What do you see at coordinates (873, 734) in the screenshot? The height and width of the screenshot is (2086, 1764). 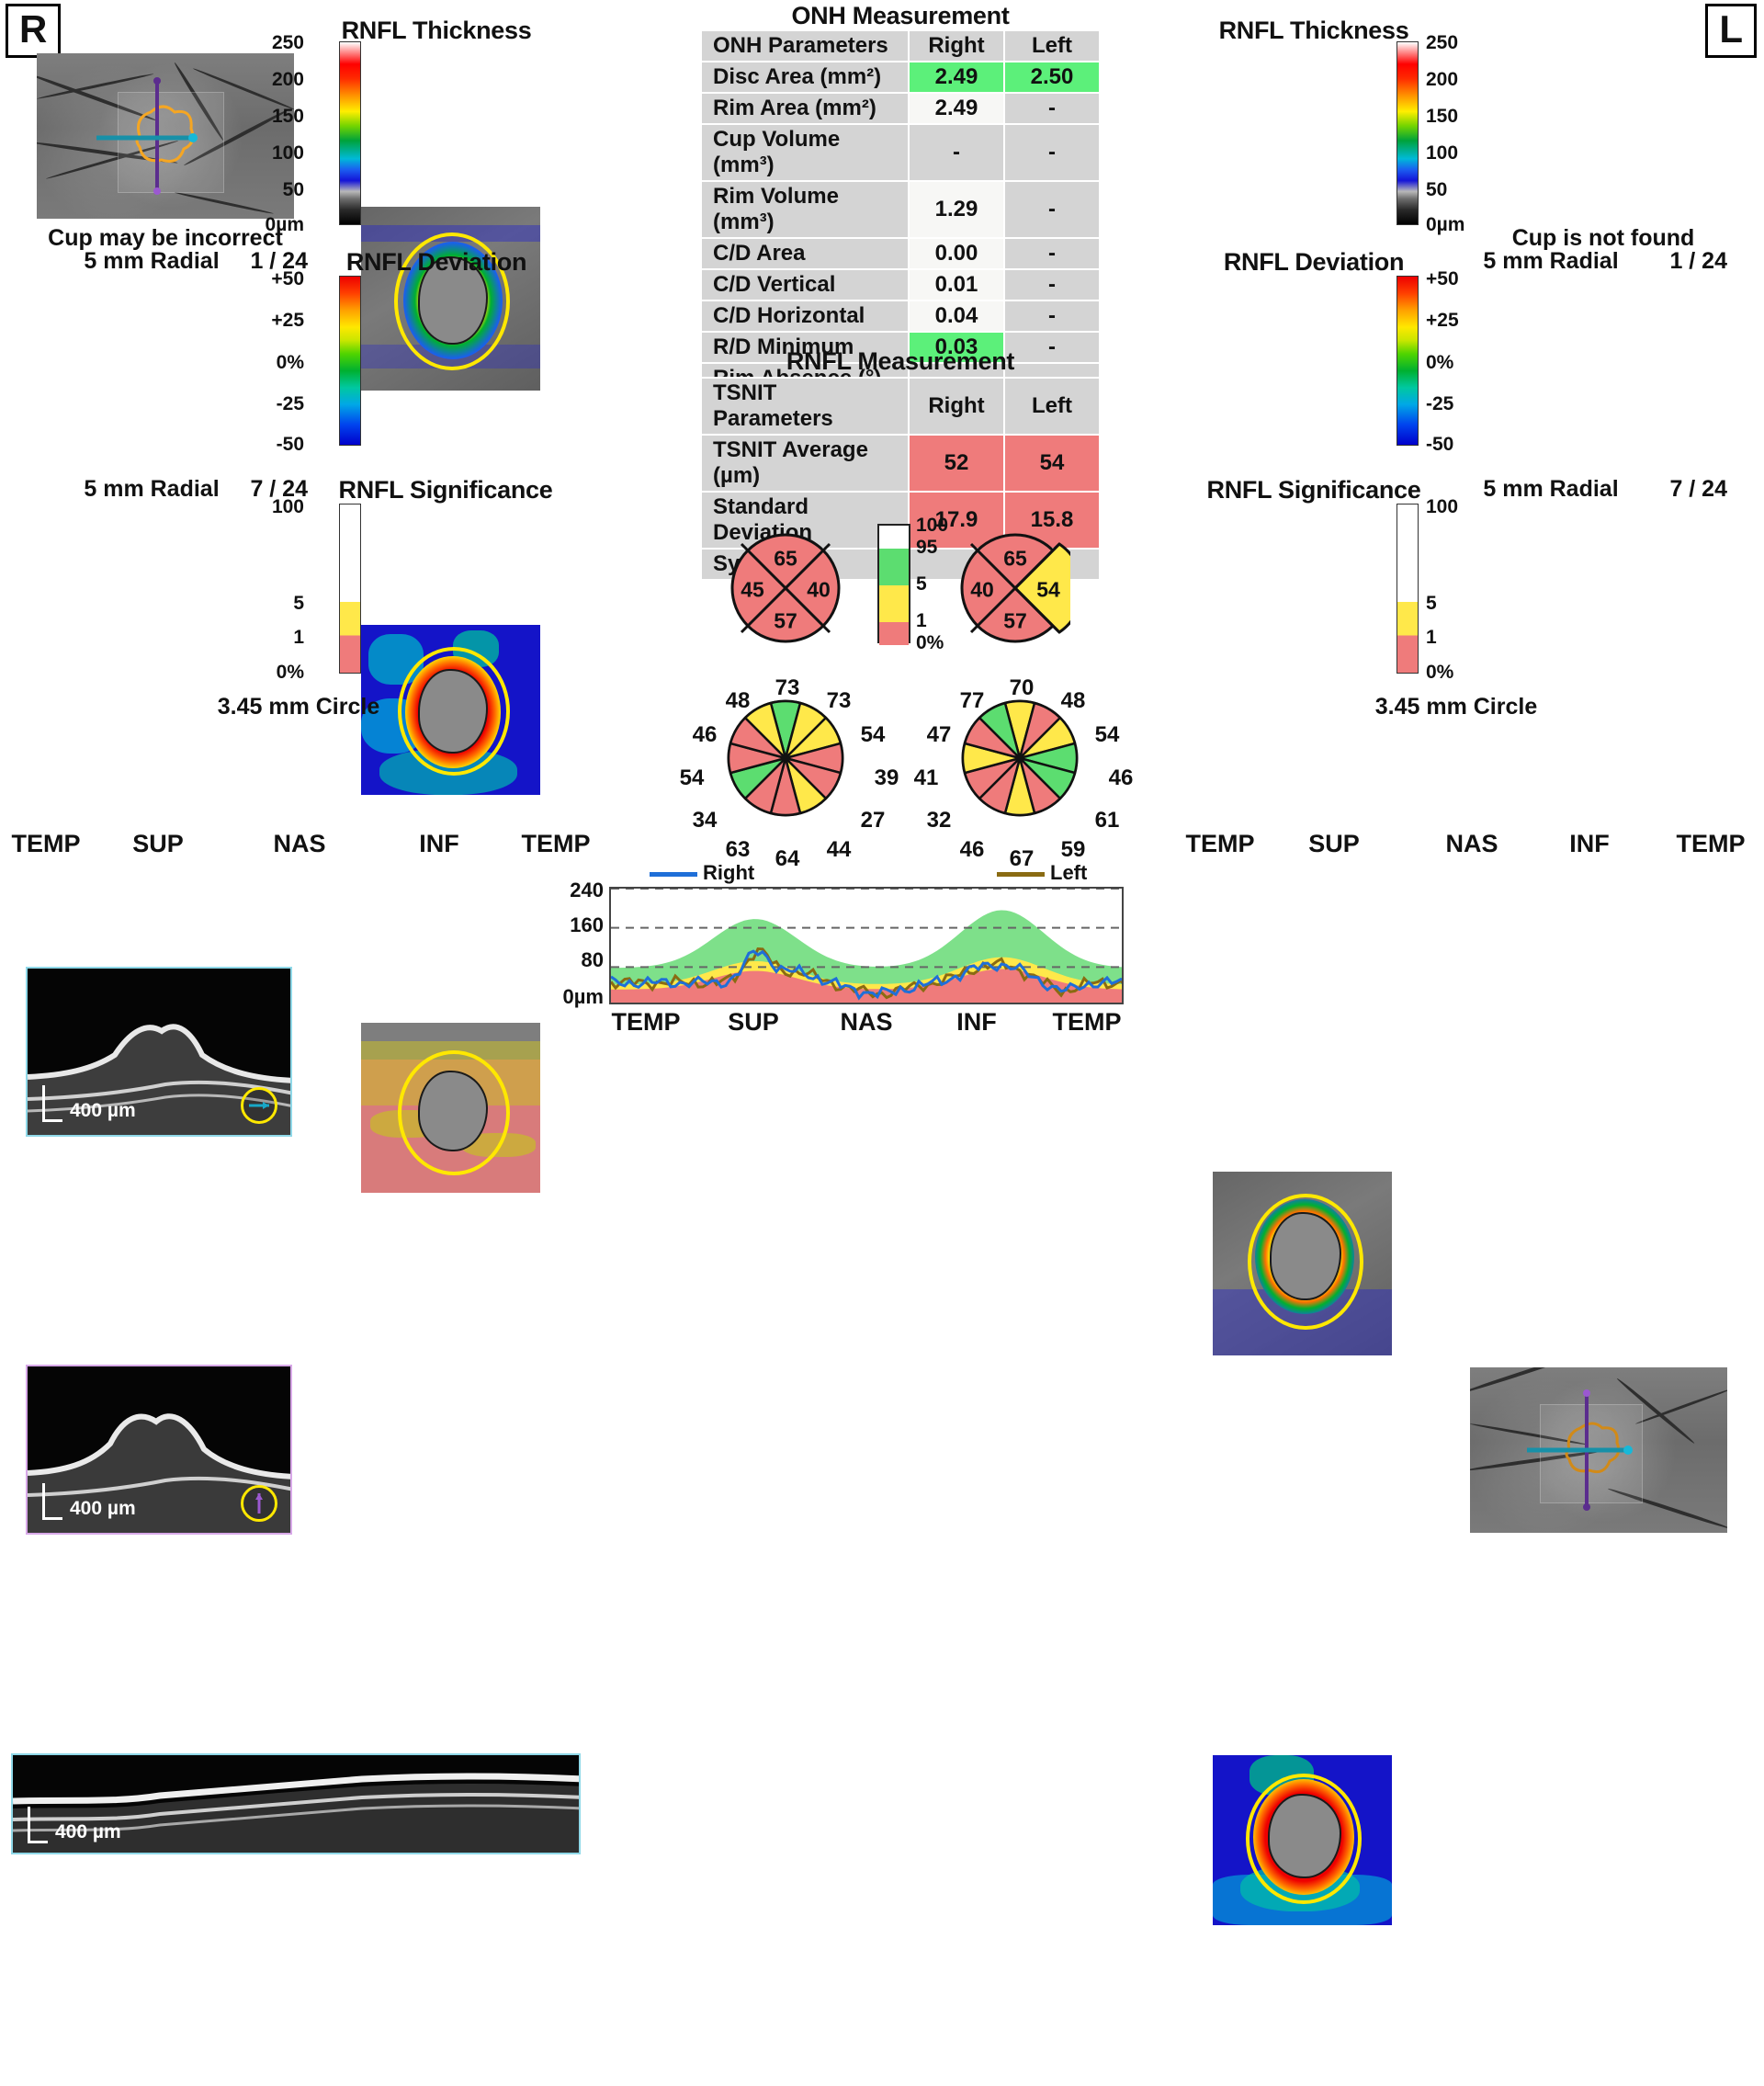 I see `clockhour-label-2: 54` at bounding box center [873, 734].